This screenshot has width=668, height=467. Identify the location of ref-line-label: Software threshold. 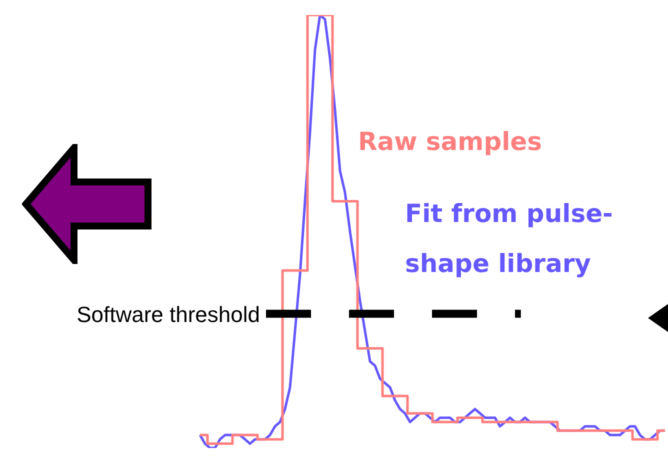
(168, 314).